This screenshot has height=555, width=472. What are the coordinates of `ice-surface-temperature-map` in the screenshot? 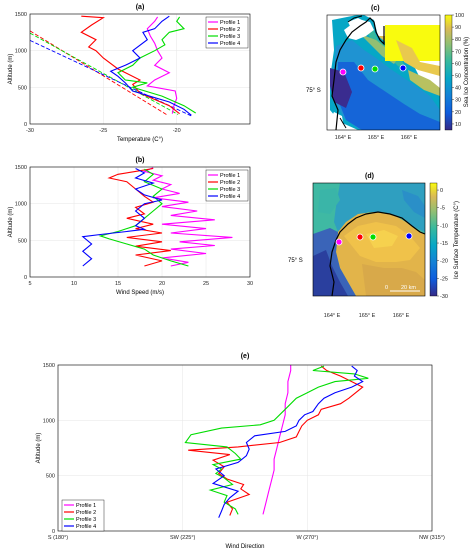 It's located at (369, 239).